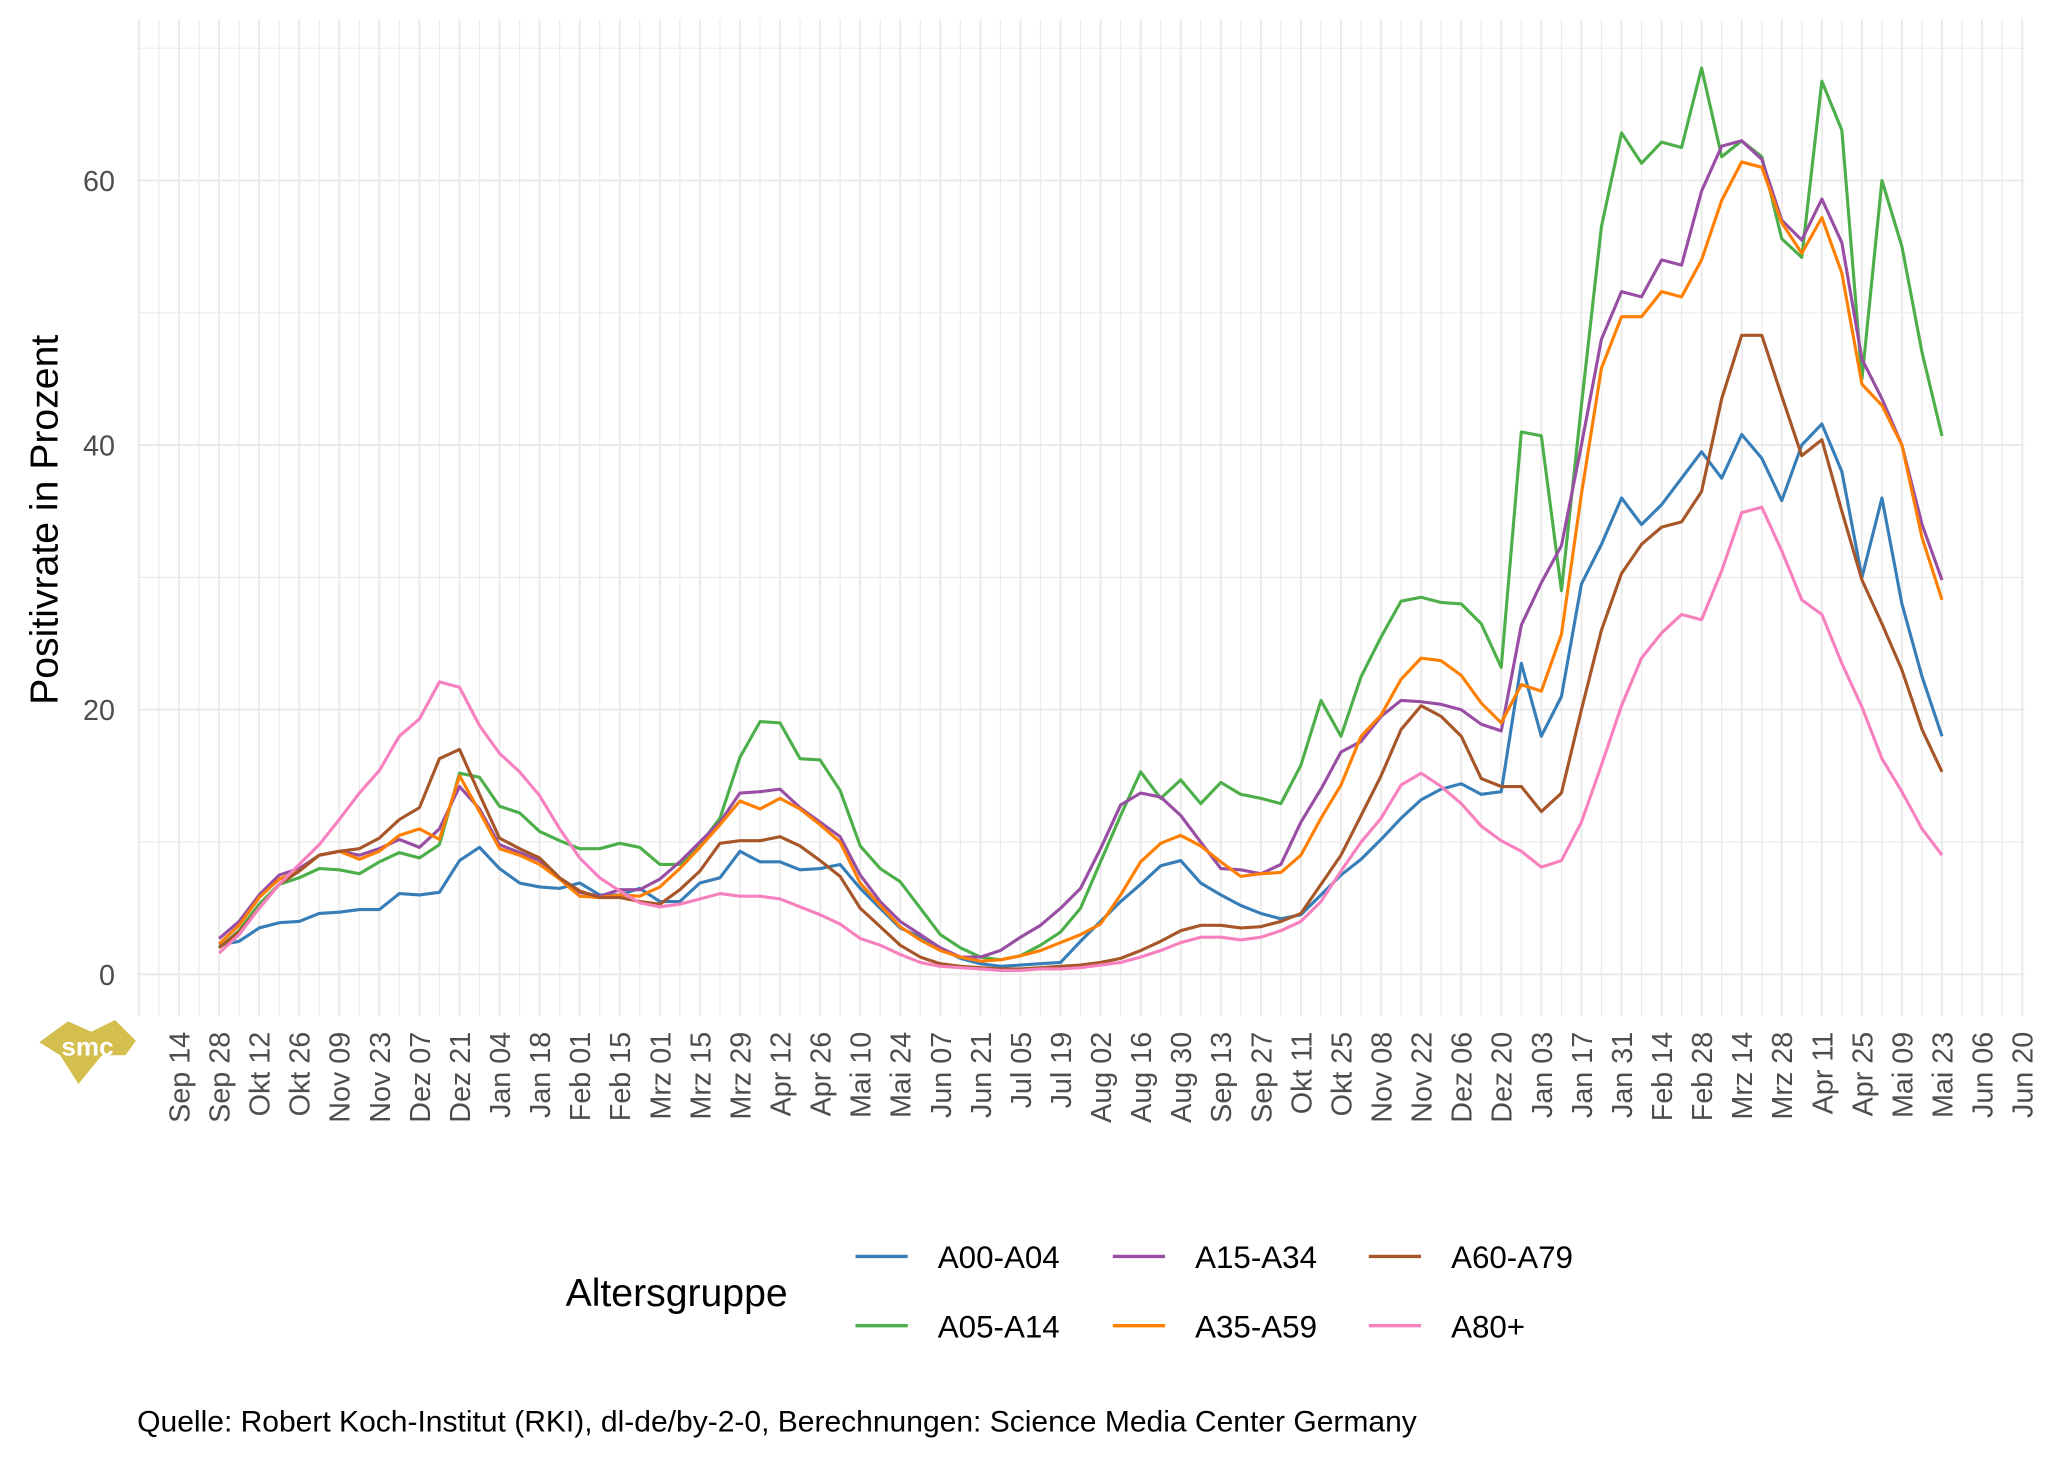  Describe the element at coordinates (781, 1074) in the screenshot. I see `x-tick-label: Apr 12` at that location.